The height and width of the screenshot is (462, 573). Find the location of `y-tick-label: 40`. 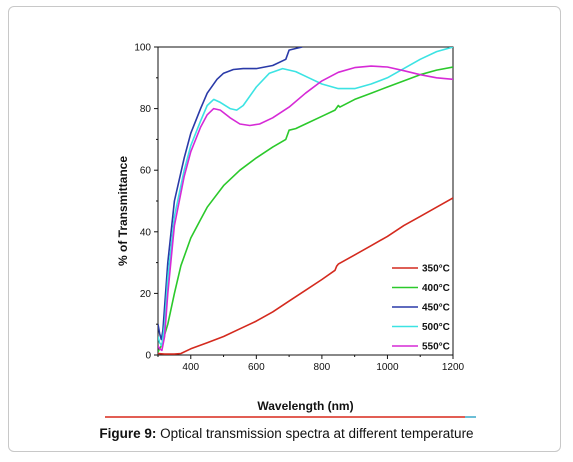

y-tick-label: 40 is located at coordinates (146, 232).